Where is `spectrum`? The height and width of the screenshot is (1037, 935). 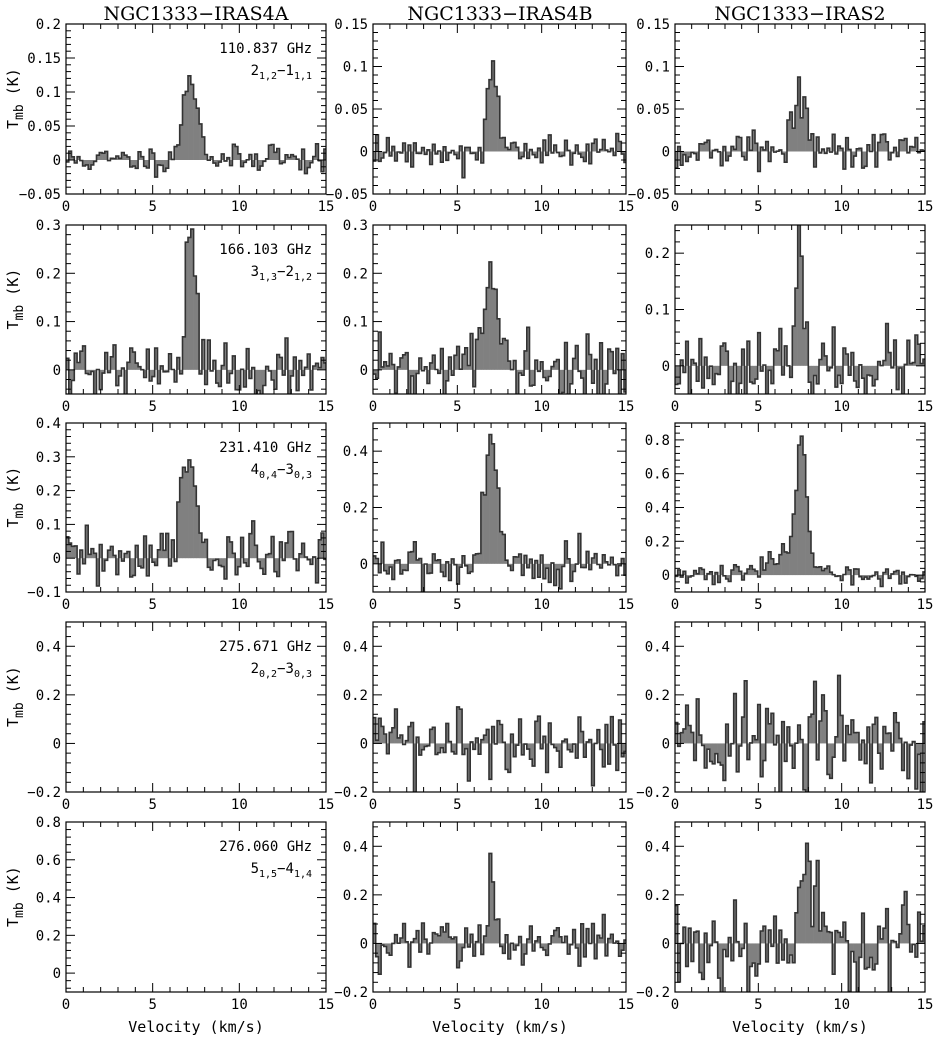
spectrum is located at coordinates (800, 917).